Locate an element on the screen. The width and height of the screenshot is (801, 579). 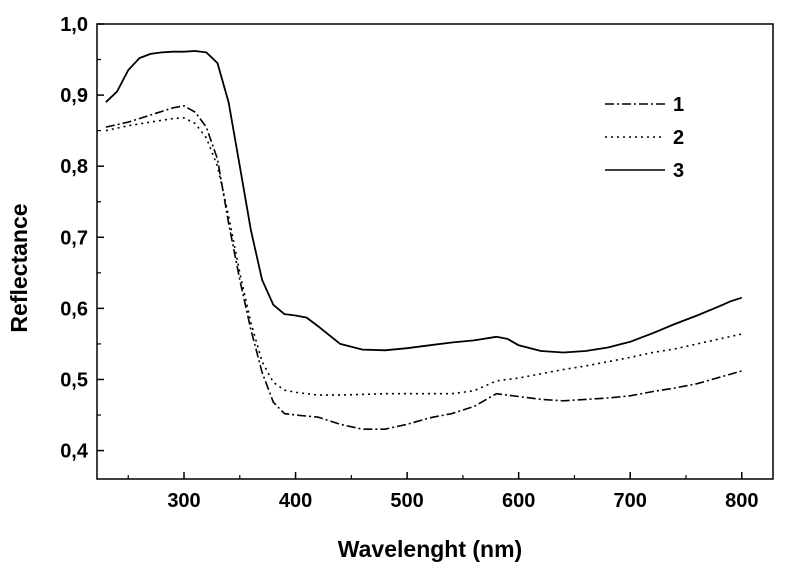
legend-label: 3 is located at coordinates (678, 171).